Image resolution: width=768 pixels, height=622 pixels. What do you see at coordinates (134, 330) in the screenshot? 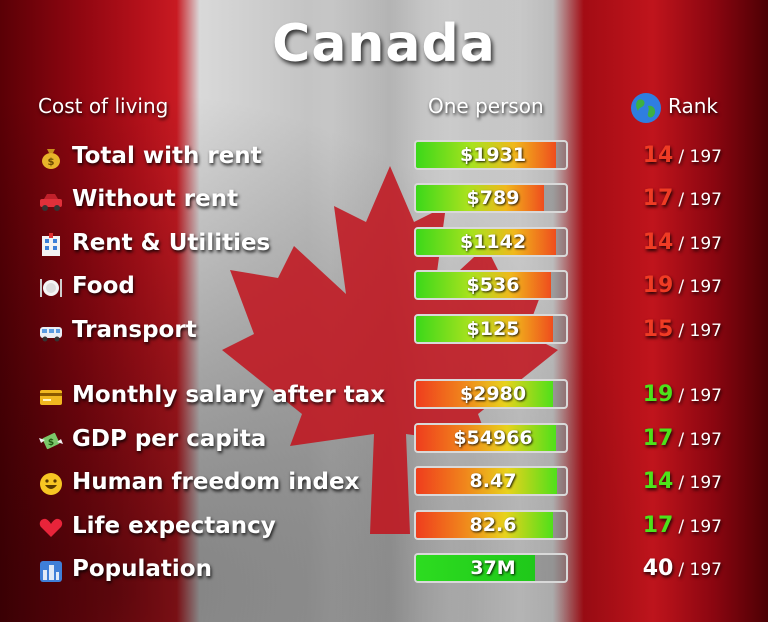
I see `stat-label: Transport` at bounding box center [134, 330].